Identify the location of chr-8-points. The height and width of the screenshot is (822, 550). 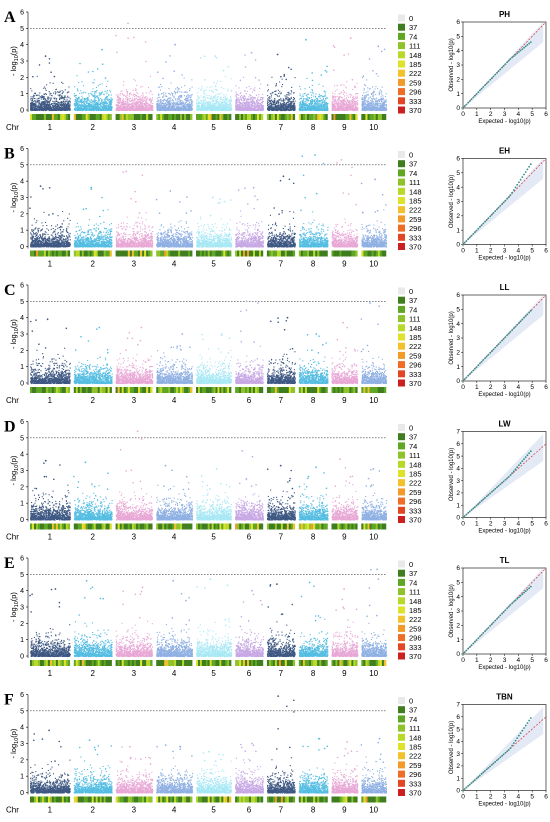
(314, 766).